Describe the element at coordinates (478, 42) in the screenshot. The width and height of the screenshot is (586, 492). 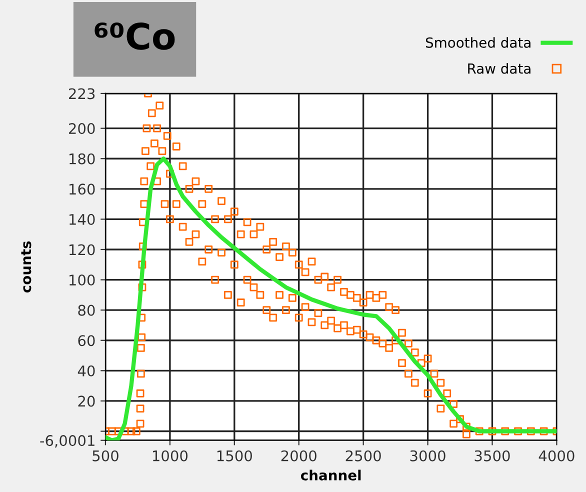
I see `legend-label: Smoothed data` at that location.